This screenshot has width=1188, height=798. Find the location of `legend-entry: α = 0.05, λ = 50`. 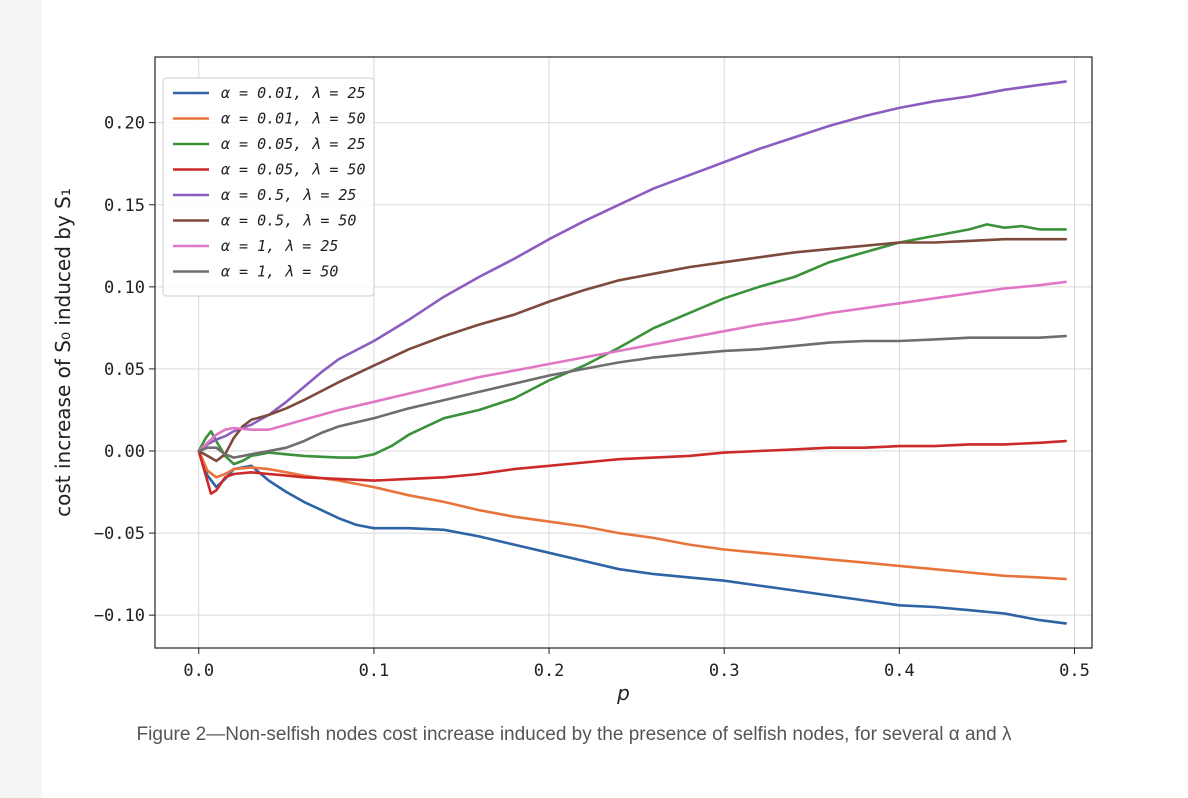

legend-entry: α = 0.05, λ = 50 is located at coordinates (293, 170).